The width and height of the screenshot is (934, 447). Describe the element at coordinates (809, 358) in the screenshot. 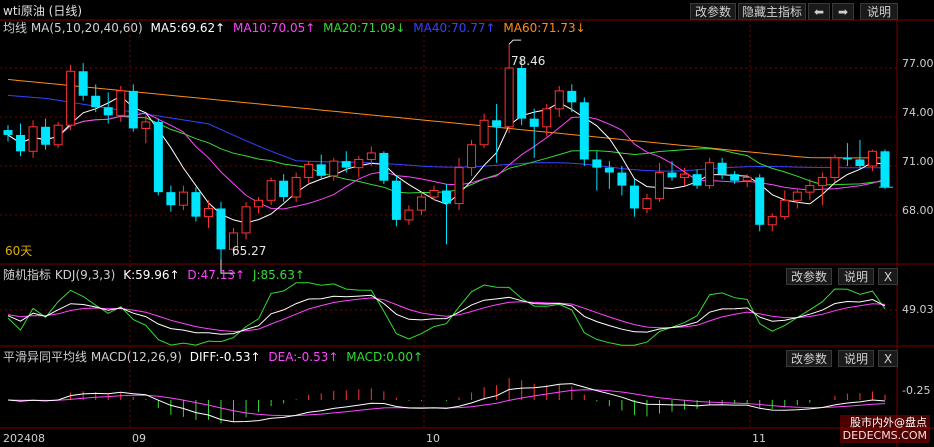

I see `macd-modify-button: 改参数` at that location.